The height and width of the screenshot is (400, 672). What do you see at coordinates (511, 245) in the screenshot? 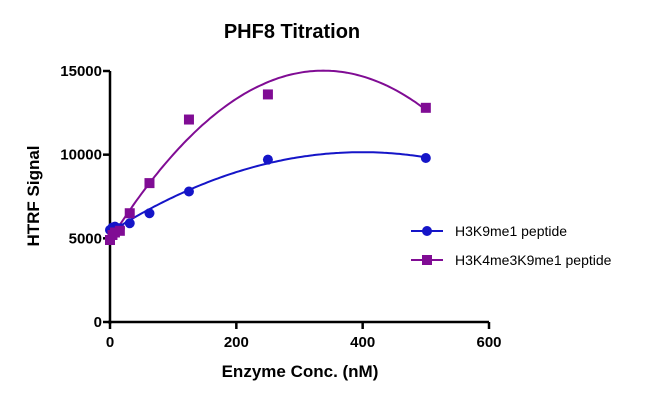
I see `legend: H3K9me1 peptide H3K4me3K9me1 peptide` at bounding box center [511, 245].